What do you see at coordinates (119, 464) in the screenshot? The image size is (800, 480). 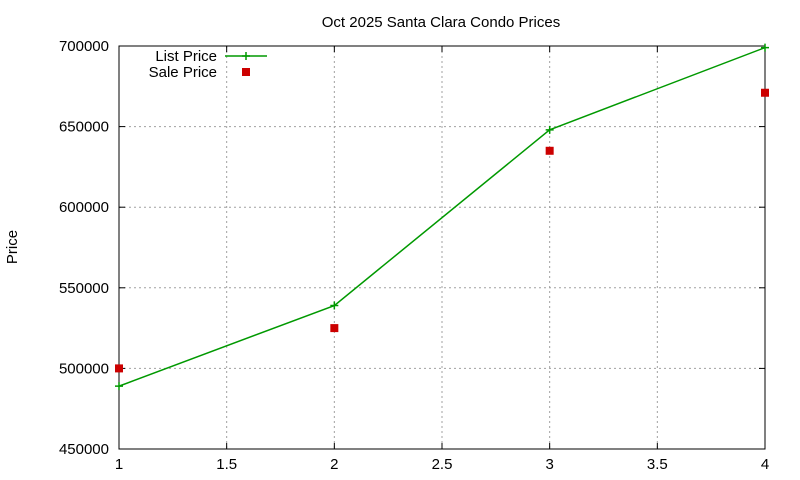 I see `x-tick-label: 1` at bounding box center [119, 464].